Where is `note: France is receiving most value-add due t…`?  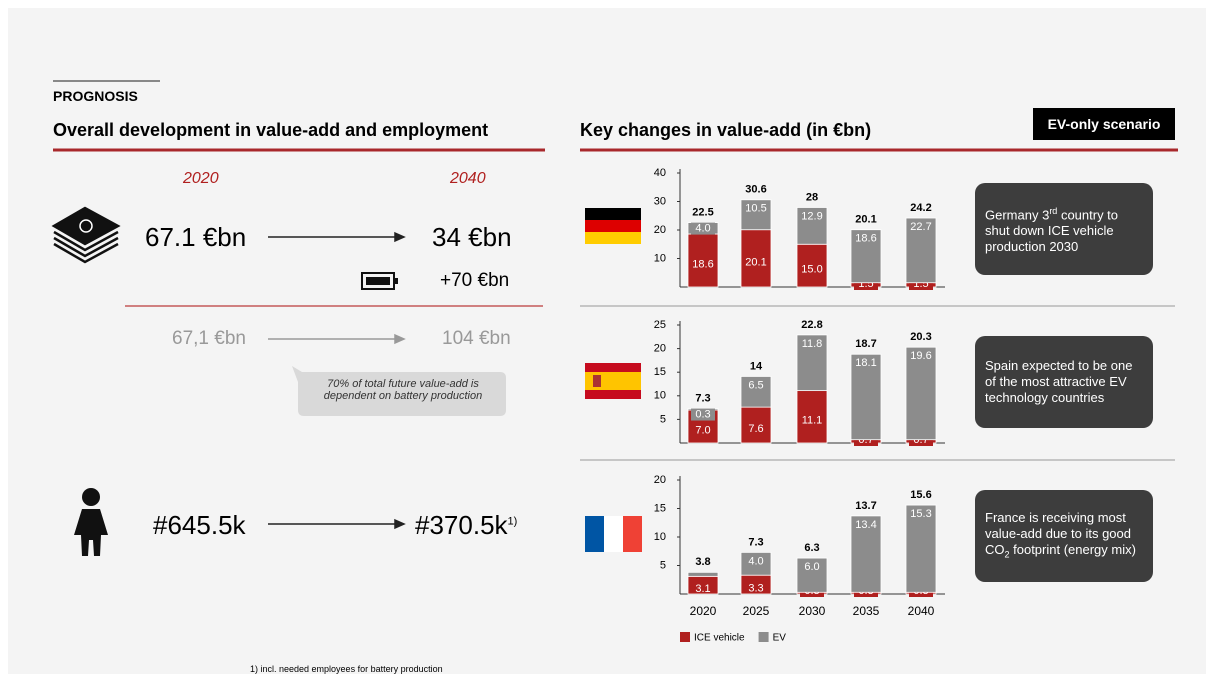
note: France is receiving most value-add due t… is located at coordinates (1064, 536).